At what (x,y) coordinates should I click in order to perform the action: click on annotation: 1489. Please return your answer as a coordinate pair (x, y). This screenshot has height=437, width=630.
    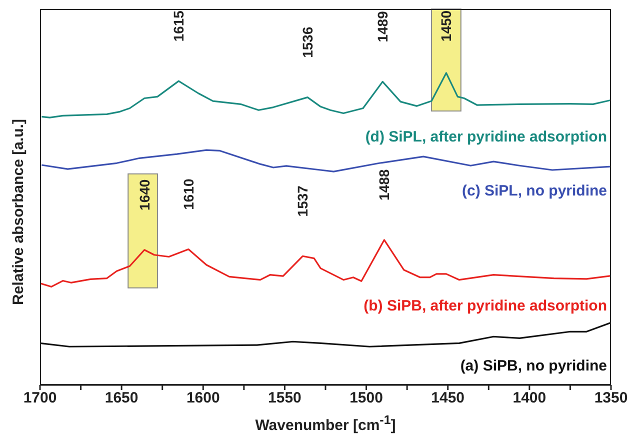
    Looking at the image, I should click on (382, 26).